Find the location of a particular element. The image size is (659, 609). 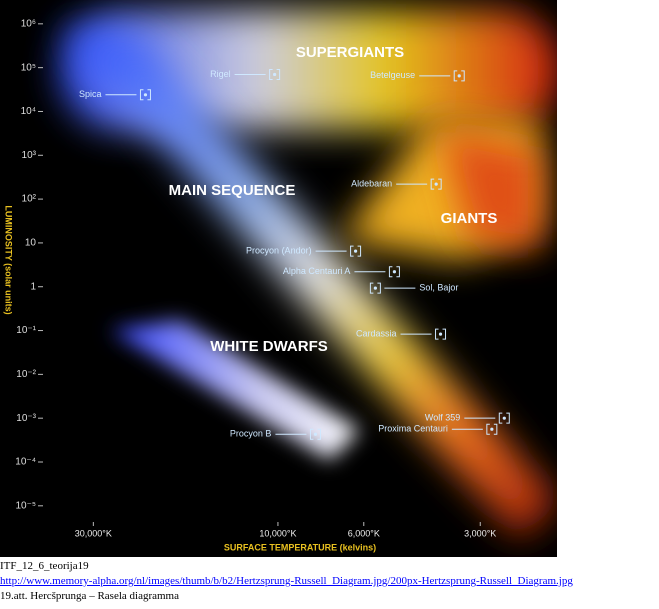

region-label: MAIN SEQUENCE is located at coordinates (232, 190).